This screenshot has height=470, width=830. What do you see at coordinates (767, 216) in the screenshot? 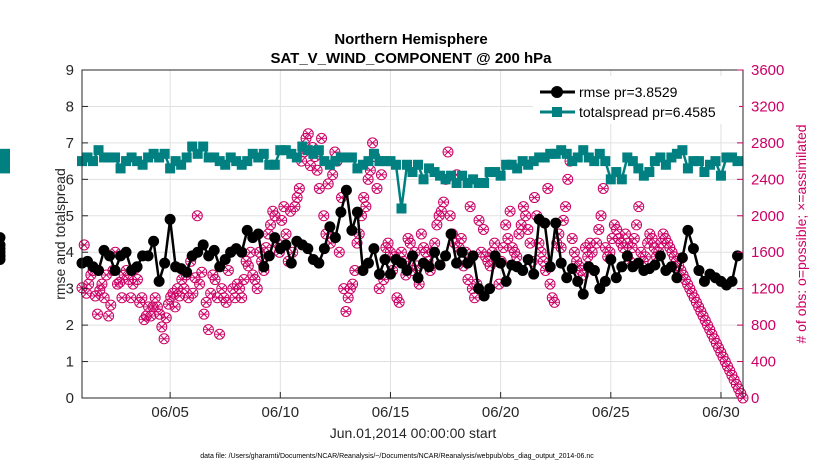
I see `right-tick-label: 2000` at bounding box center [767, 216].